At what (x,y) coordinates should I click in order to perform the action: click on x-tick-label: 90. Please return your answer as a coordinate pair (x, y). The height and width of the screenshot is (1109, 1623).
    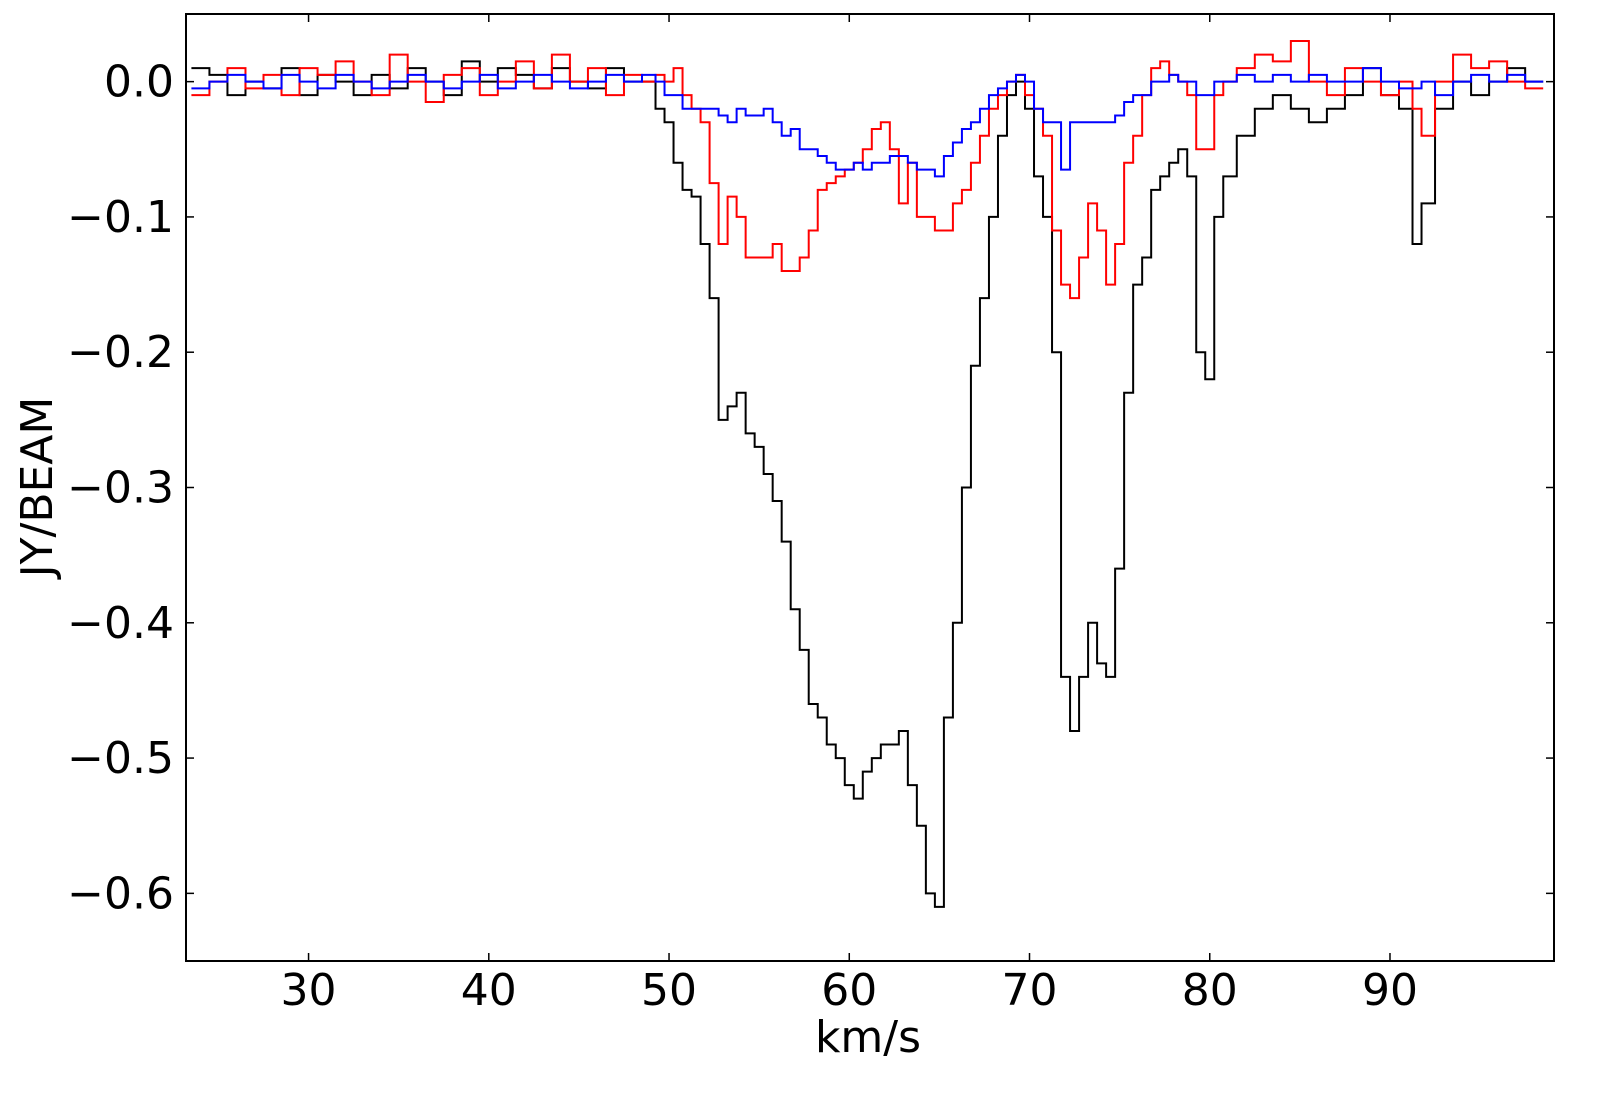
    Looking at the image, I should click on (1390, 990).